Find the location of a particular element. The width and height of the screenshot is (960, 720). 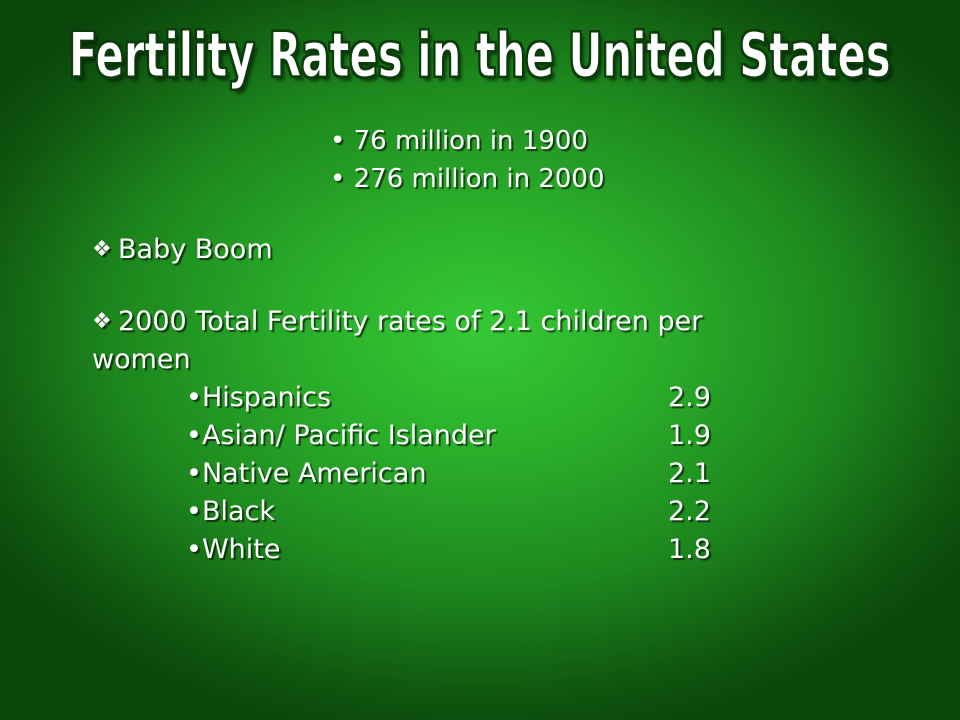

population-text: 76 million in 1900 is located at coordinates (470, 141).